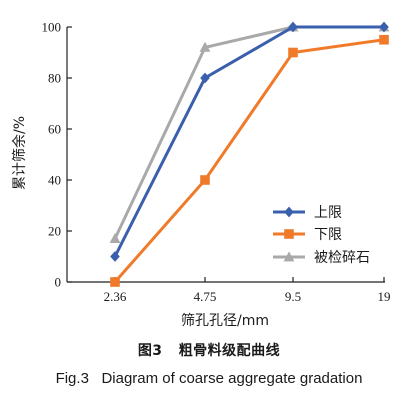  Describe the element at coordinates (54, 180) in the screenshot. I see `y-tick-label: 40` at that location.